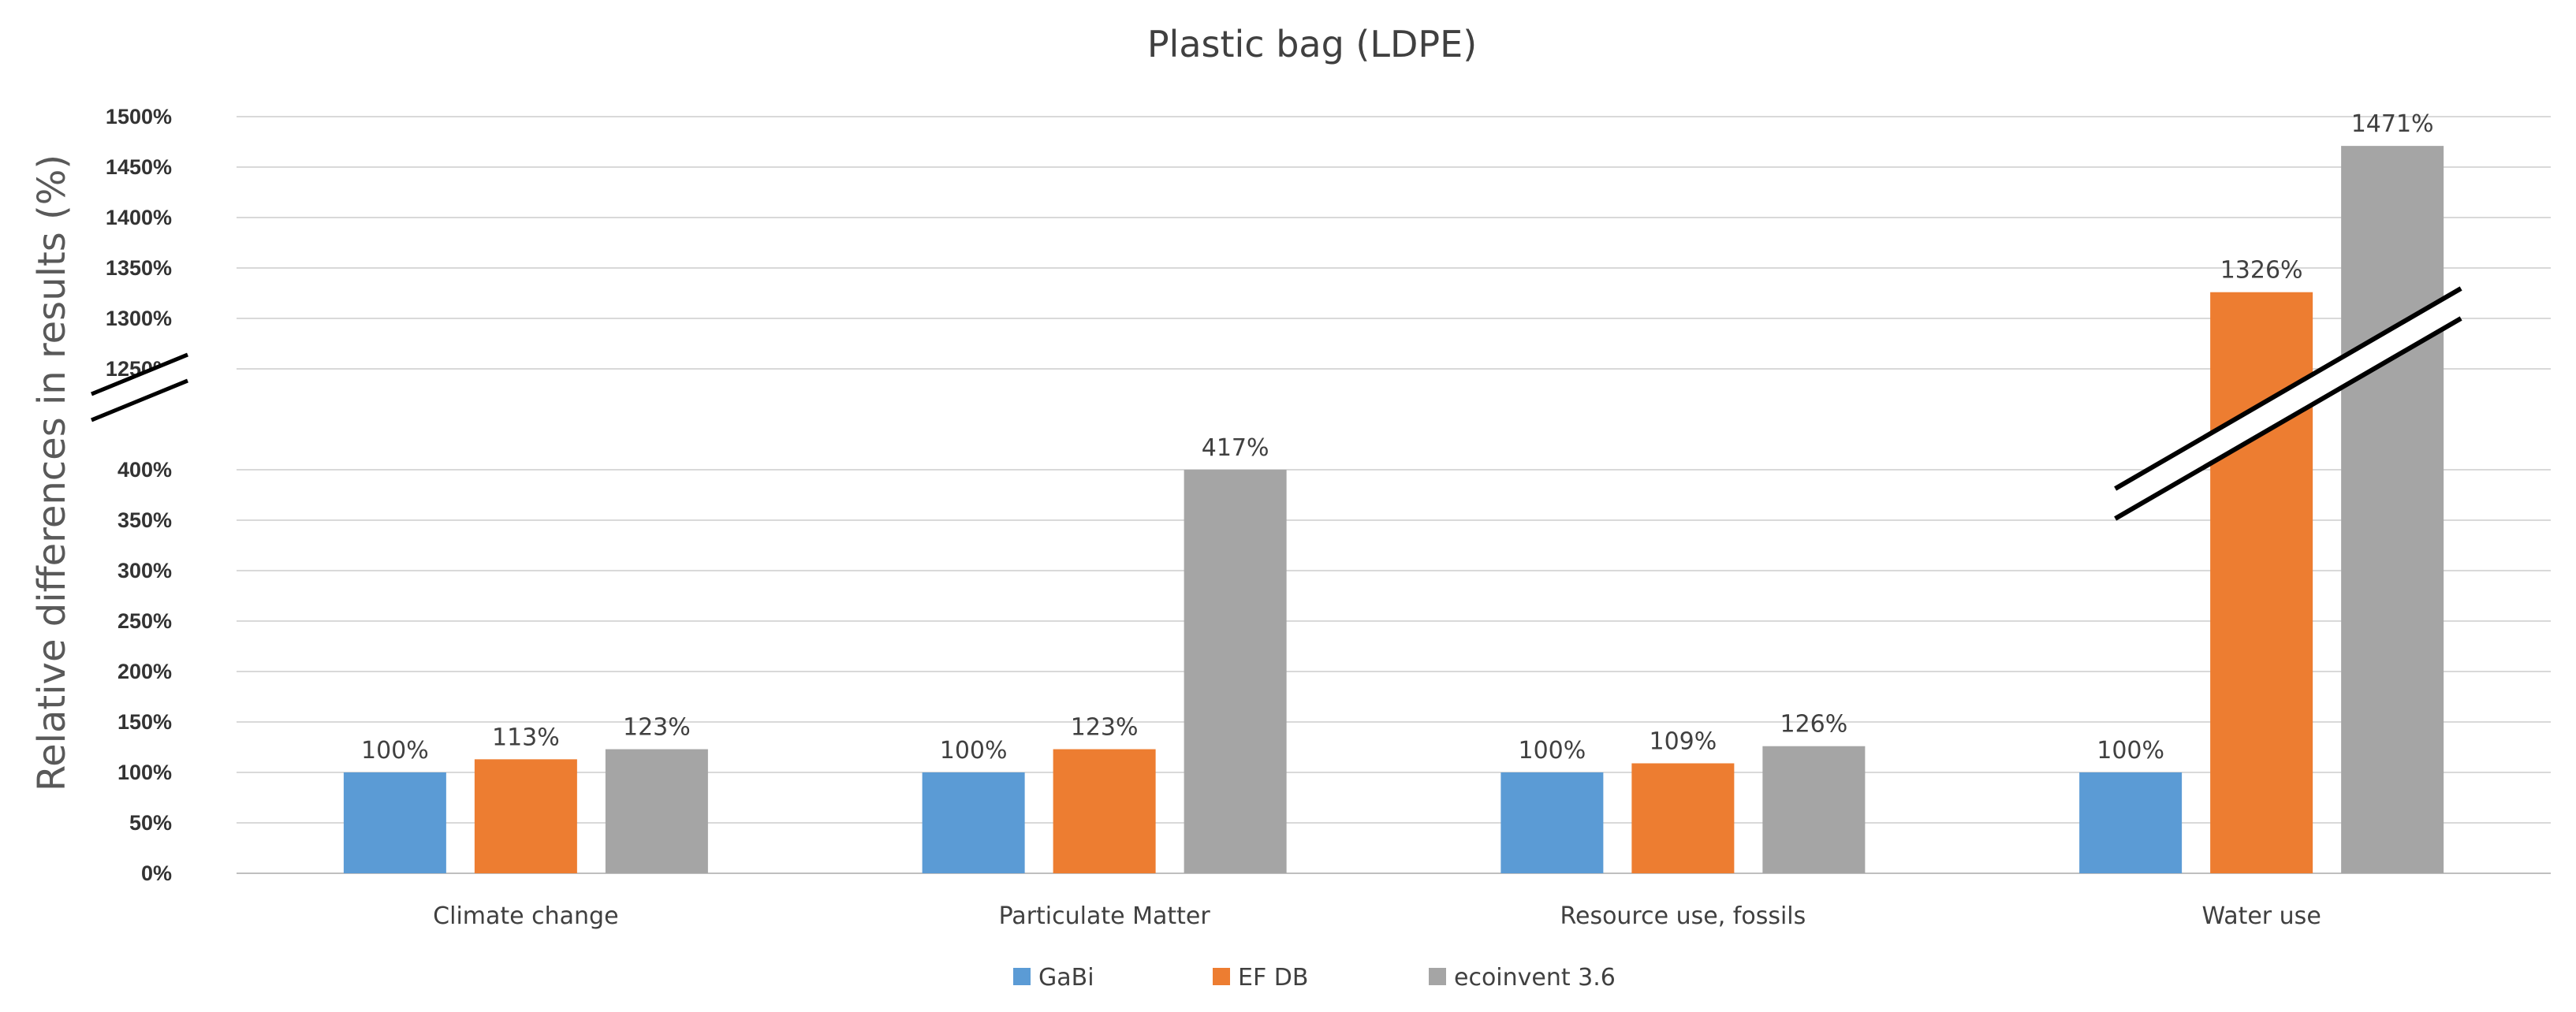  What do you see at coordinates (2392, 124) in the screenshot?
I see `data-label: 1471%` at bounding box center [2392, 124].